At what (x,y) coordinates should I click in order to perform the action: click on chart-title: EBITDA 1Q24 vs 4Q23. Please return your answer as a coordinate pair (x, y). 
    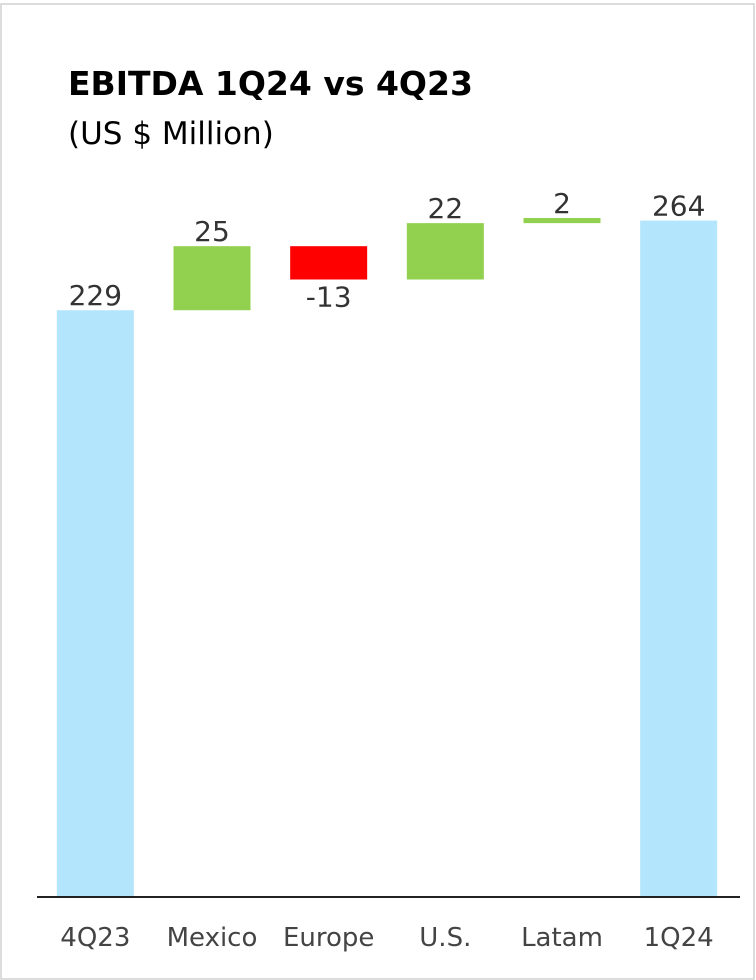
    Looking at the image, I should click on (270, 83).